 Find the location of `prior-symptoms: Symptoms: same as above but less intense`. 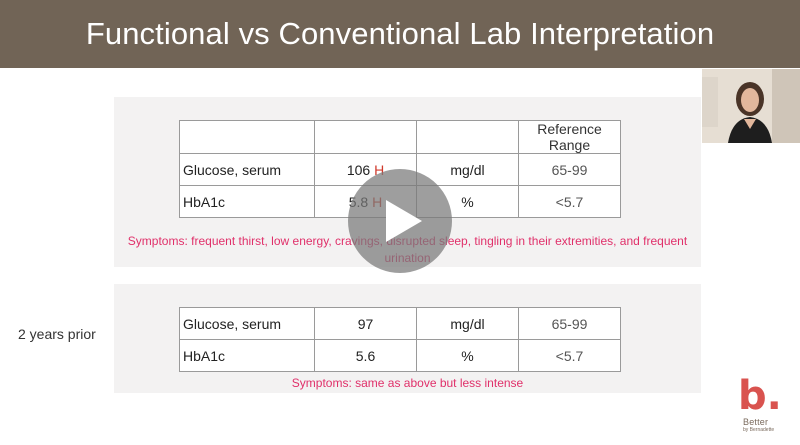

prior-symptoms: Symptoms: same as above but less intense is located at coordinates (407, 383).